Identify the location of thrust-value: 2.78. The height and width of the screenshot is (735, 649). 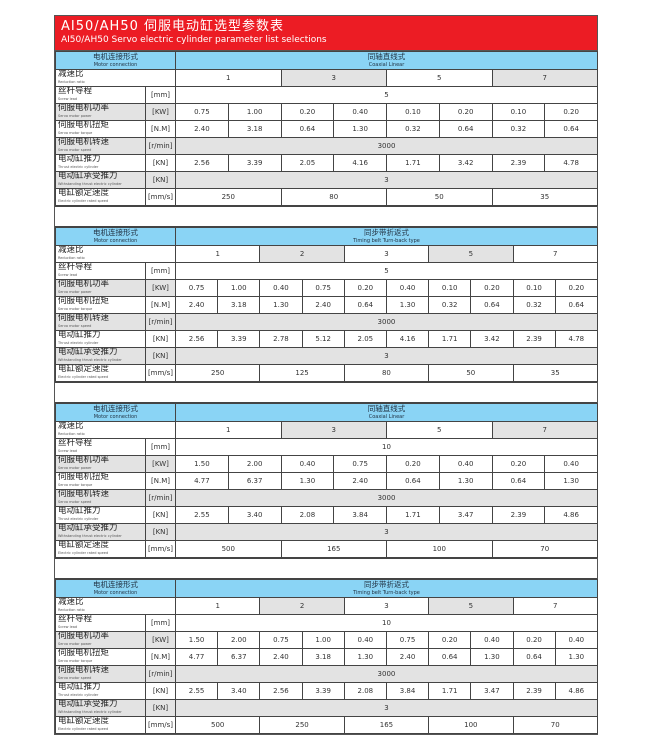
(281, 339).